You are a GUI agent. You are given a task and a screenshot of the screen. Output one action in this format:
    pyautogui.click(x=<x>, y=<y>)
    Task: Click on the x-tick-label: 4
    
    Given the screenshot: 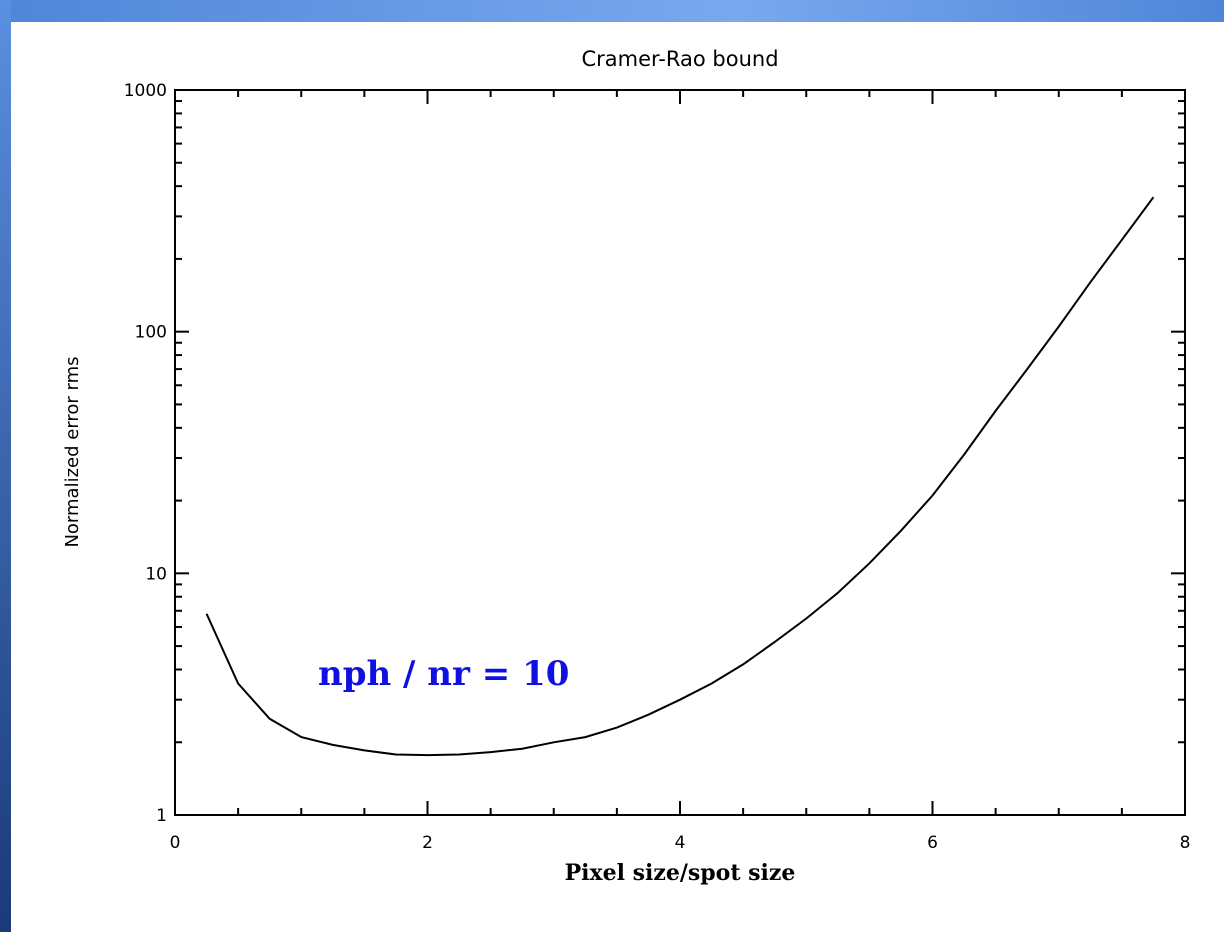 What is the action you would take?
    pyautogui.click(x=680, y=843)
    